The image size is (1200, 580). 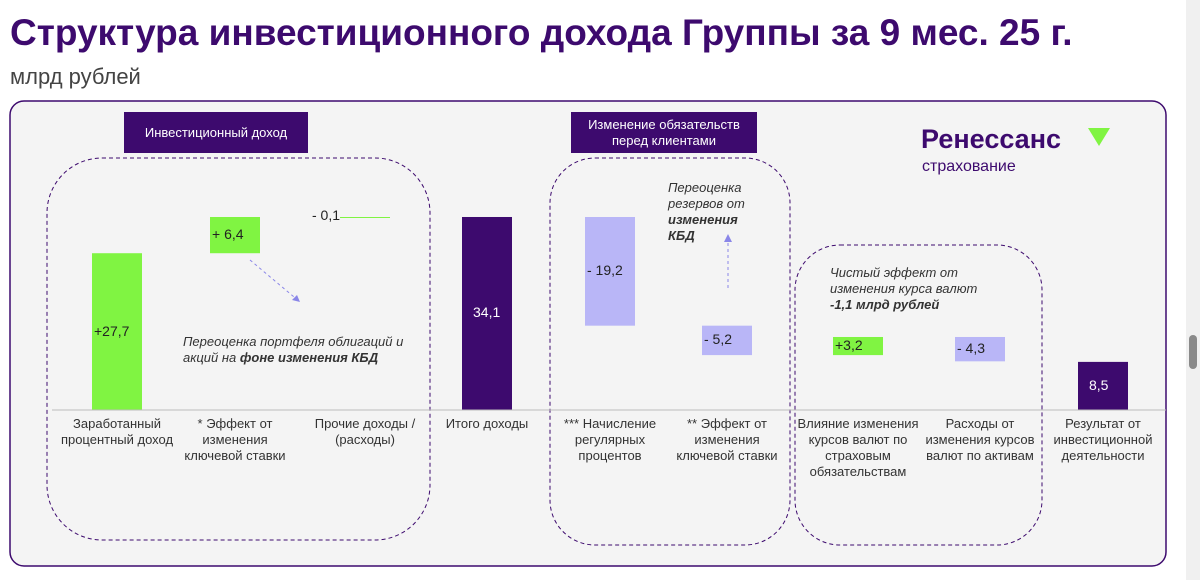 I want to click on value-label: - 19,2, so click(x=605, y=270).